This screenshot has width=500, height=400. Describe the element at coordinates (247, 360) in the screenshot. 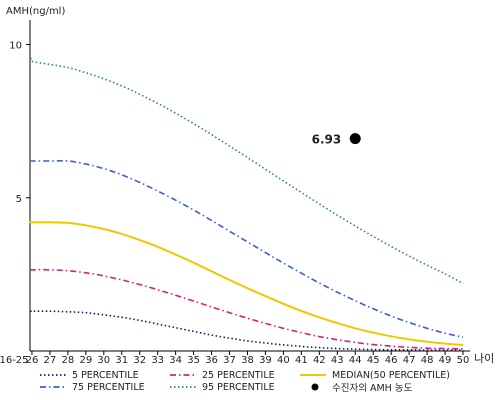

I see `x-tick-label: 38` at that location.